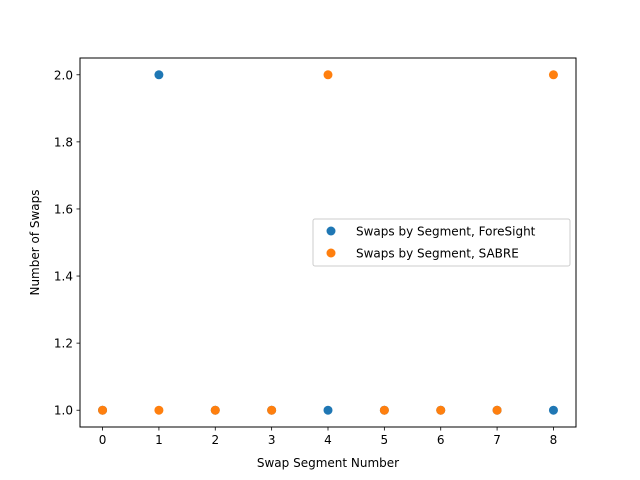 The height and width of the screenshot is (480, 640). Describe the element at coordinates (331, 253) in the screenshot. I see `legend-marker-sabre` at that location.